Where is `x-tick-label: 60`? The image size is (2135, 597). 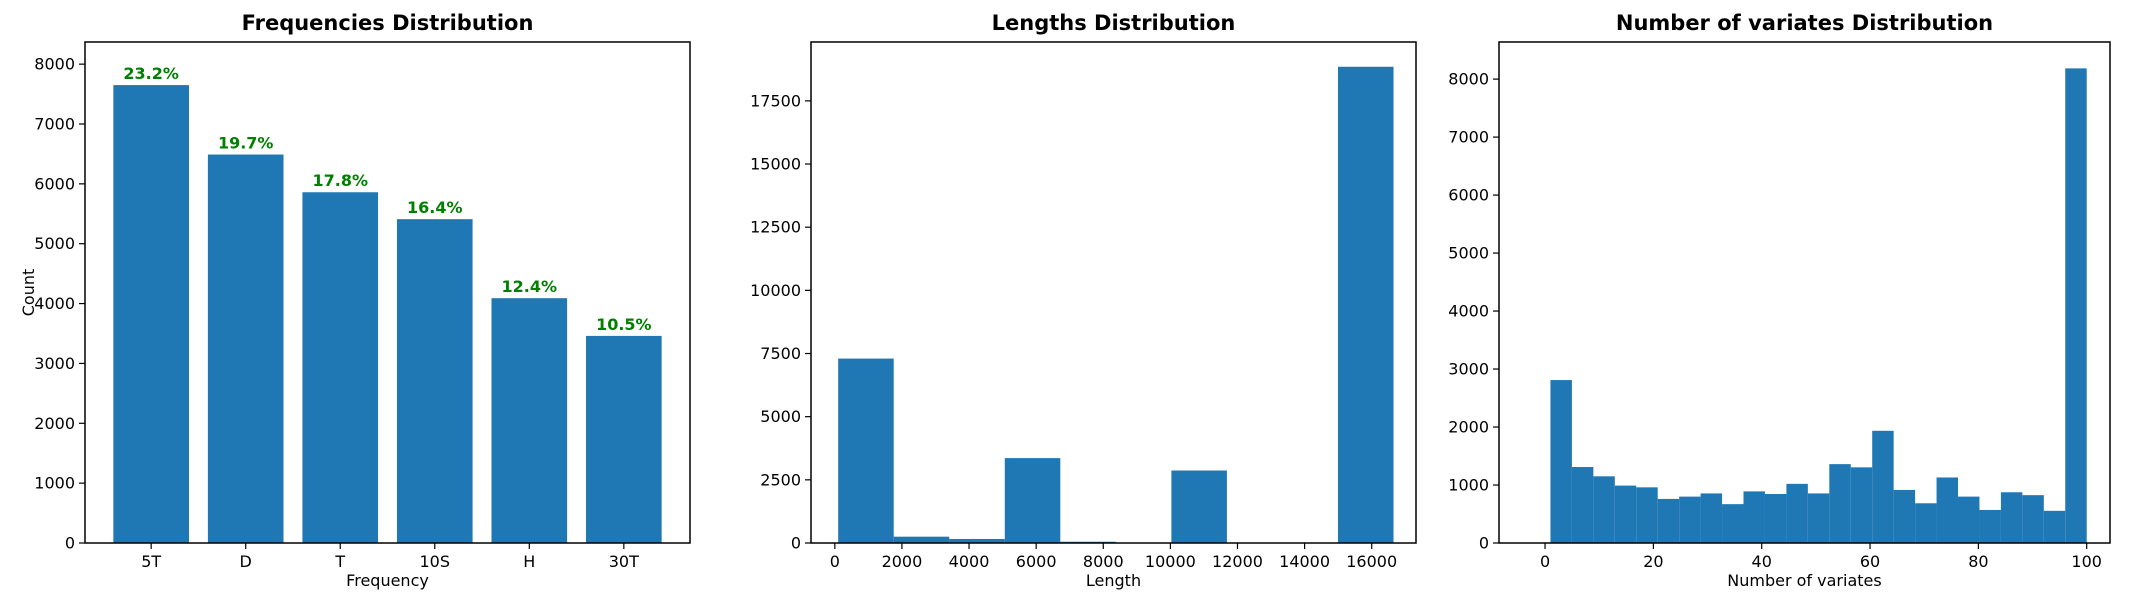 x-tick-label: 60 is located at coordinates (1870, 561).